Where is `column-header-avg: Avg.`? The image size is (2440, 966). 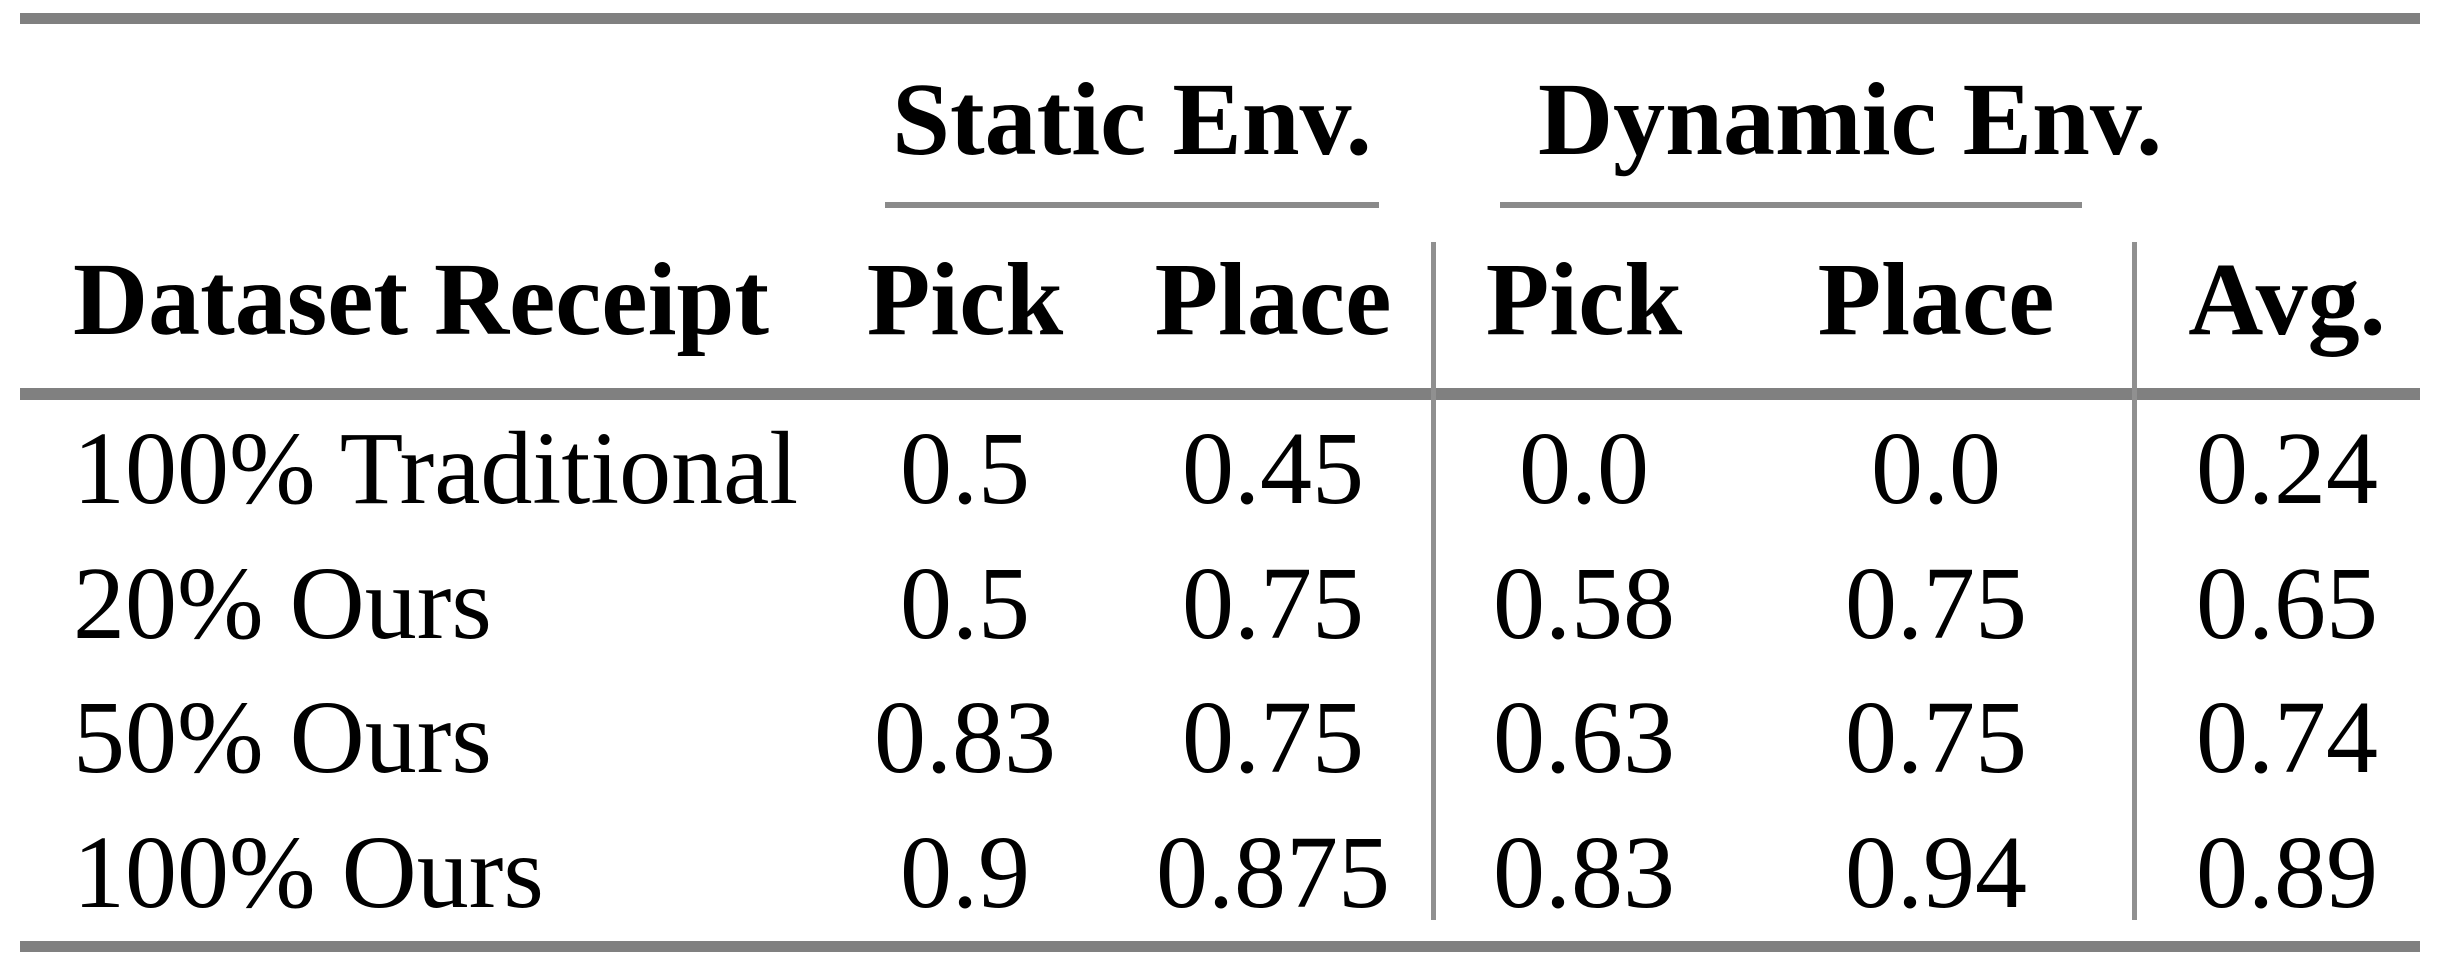
column-header-avg: Avg. is located at coordinates (2287, 299).